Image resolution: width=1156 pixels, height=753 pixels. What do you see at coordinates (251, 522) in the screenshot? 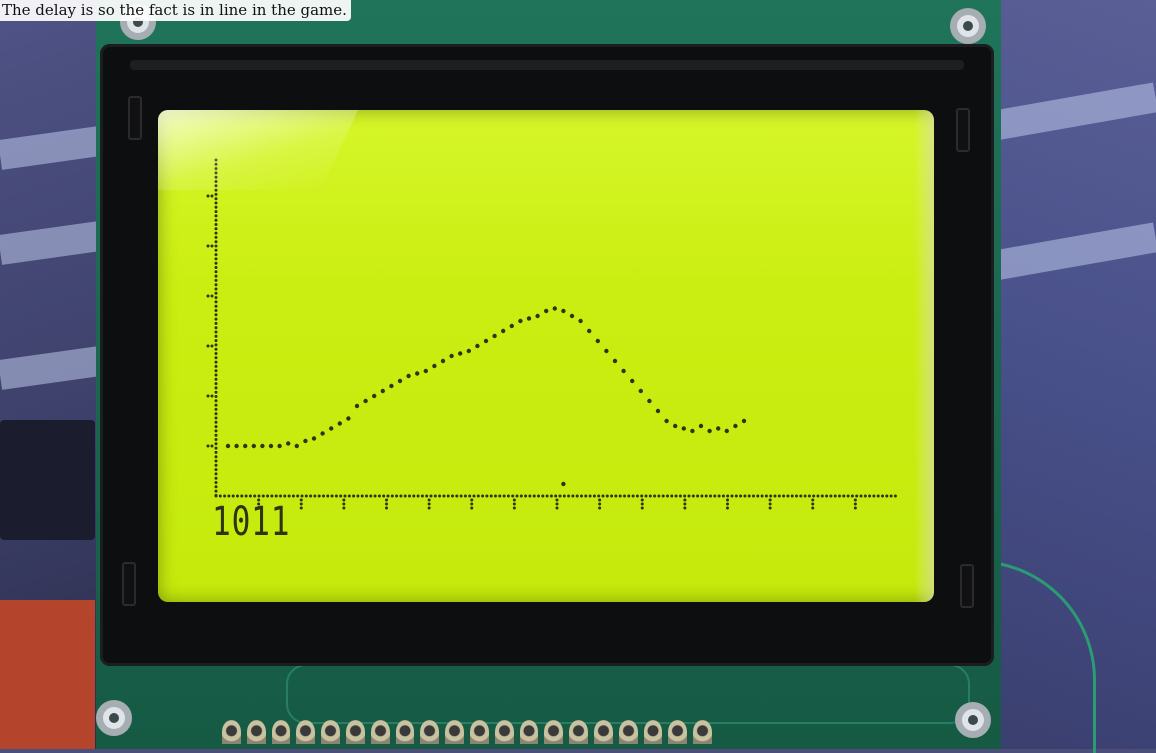
I see `lcd-readout: 1011` at bounding box center [251, 522].